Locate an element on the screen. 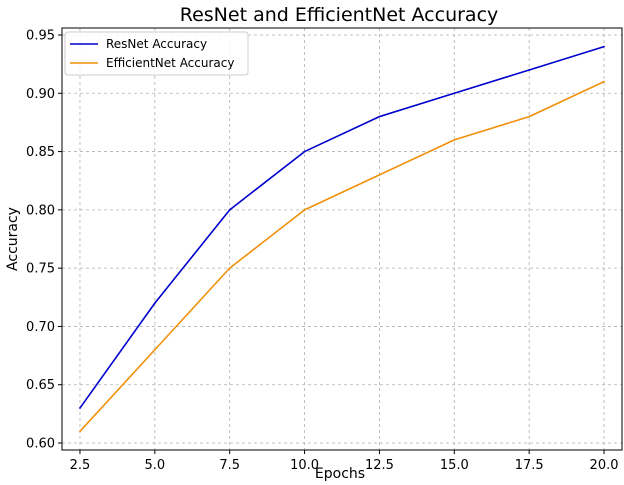  x-tick-label: 7.5 is located at coordinates (229, 465).